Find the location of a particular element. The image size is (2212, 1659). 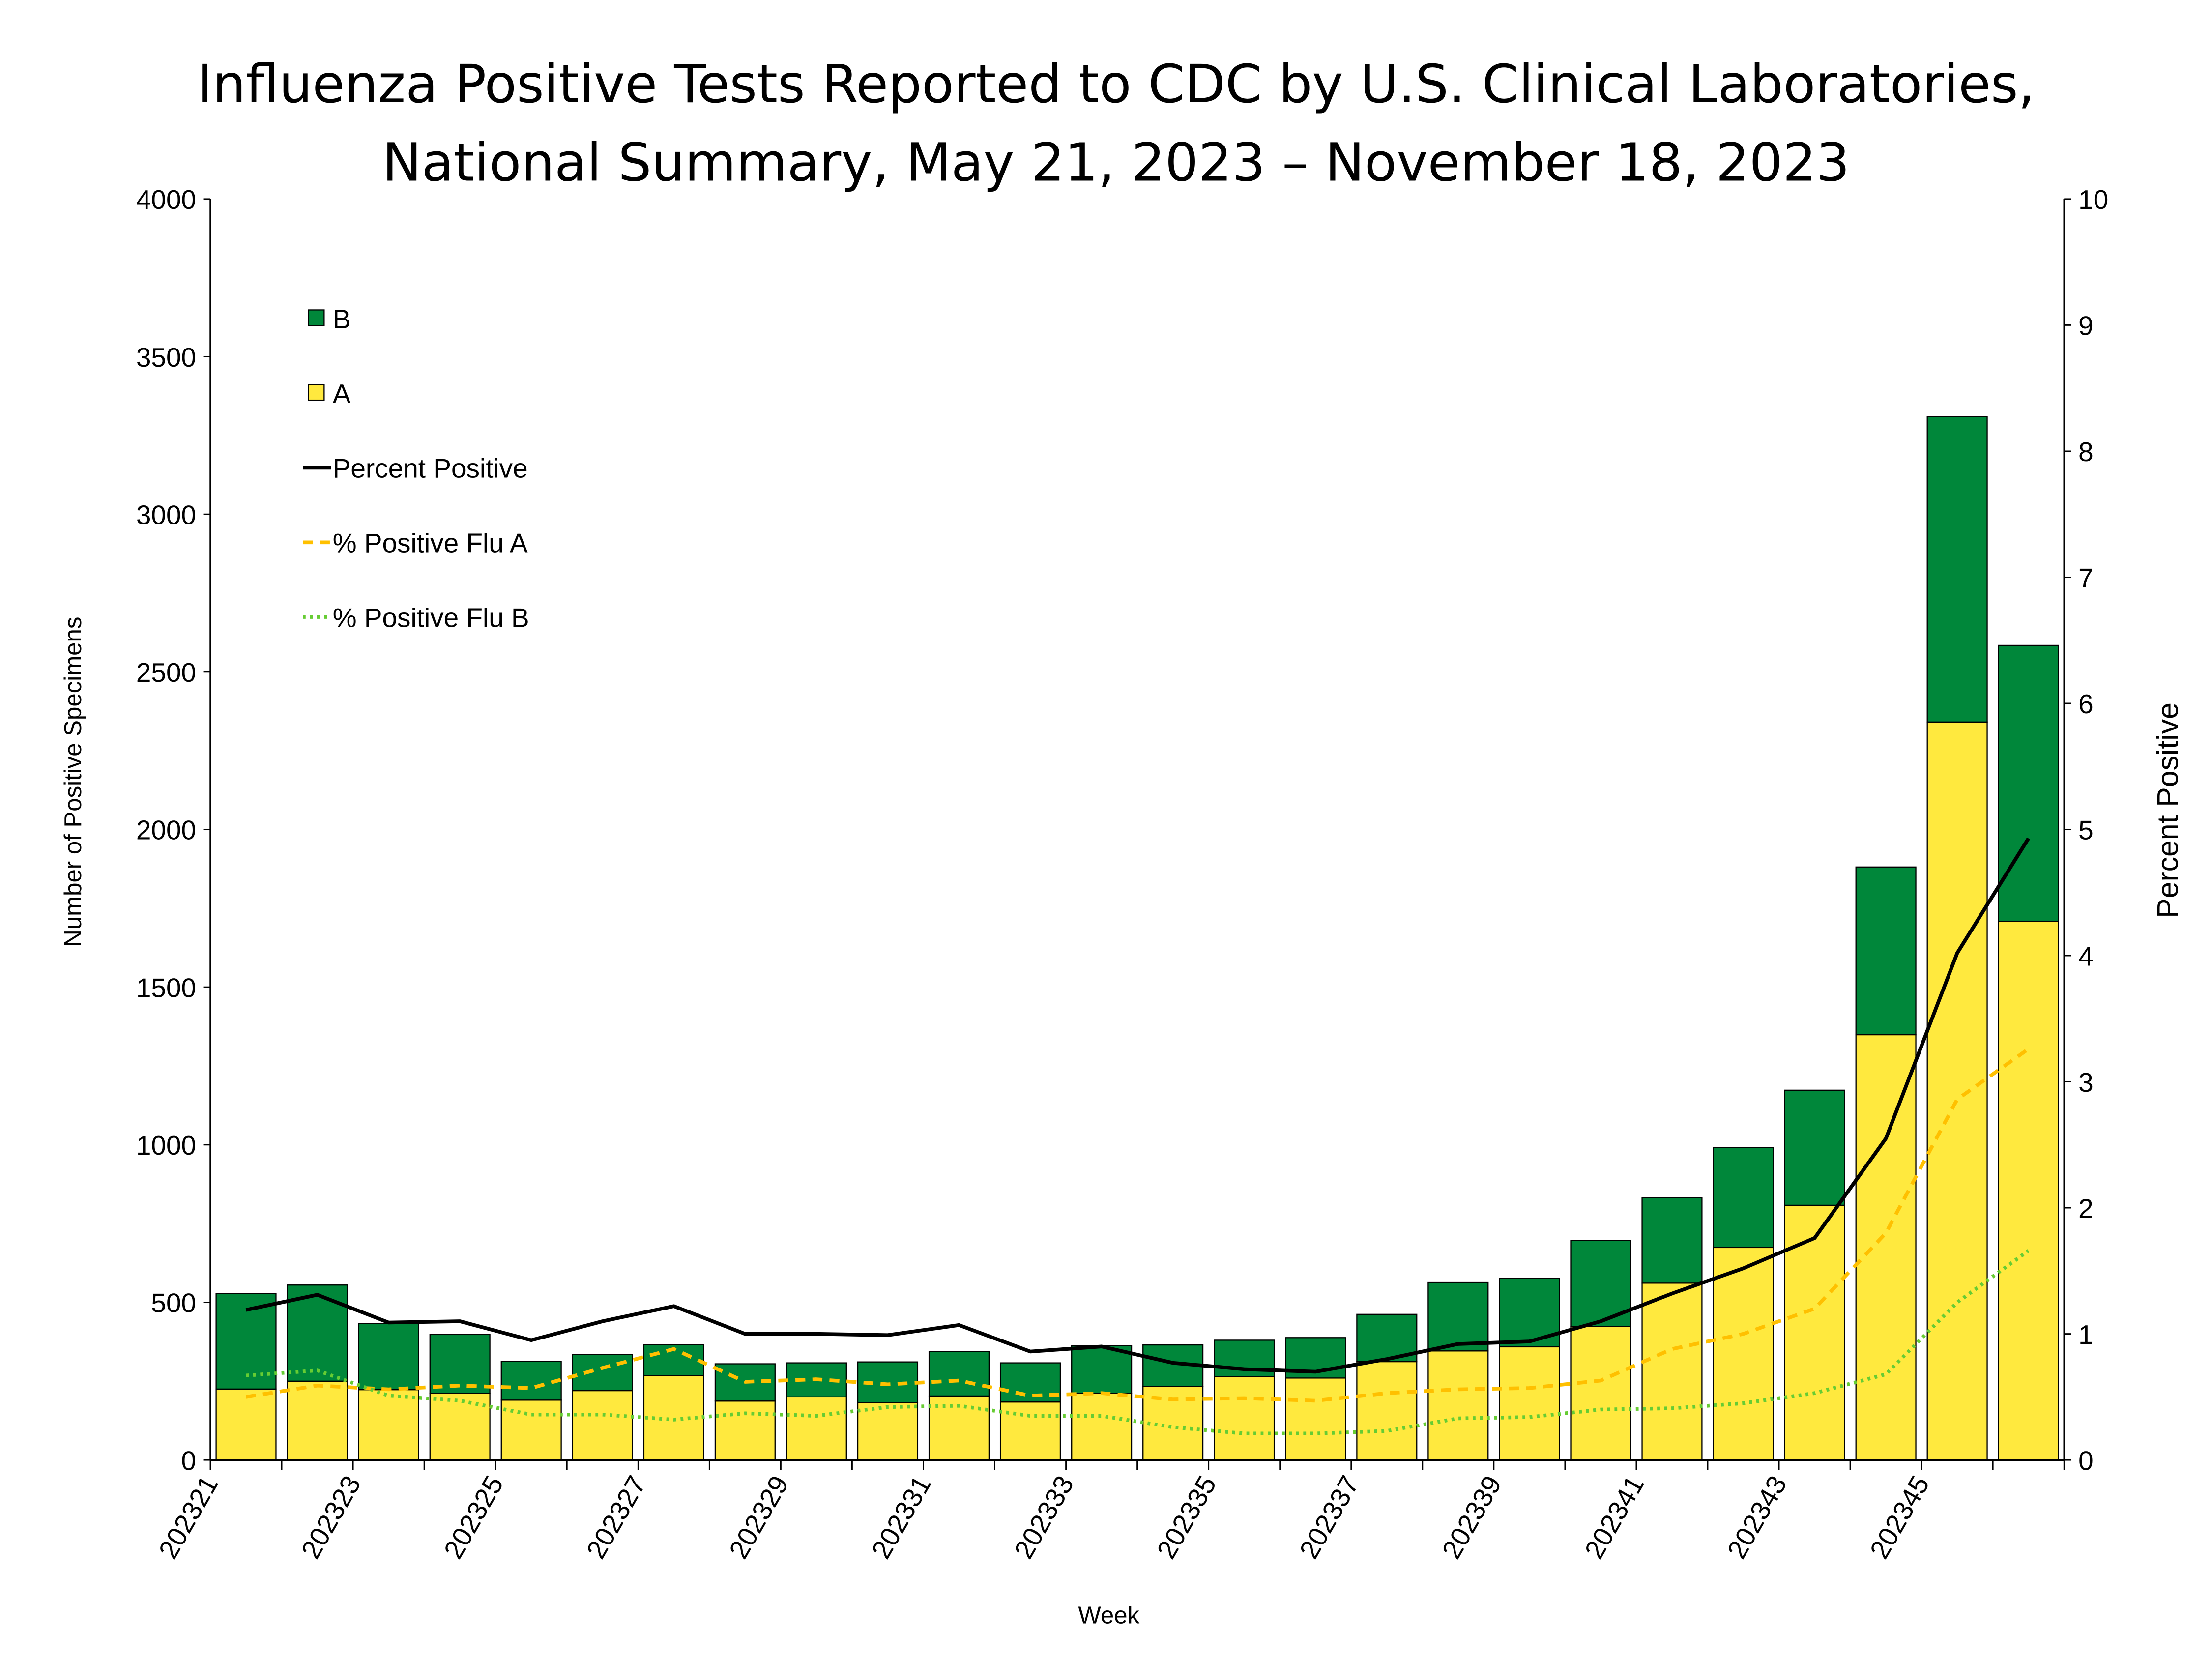

x-tick-label: 202325 is located at coordinates (474, 1517).